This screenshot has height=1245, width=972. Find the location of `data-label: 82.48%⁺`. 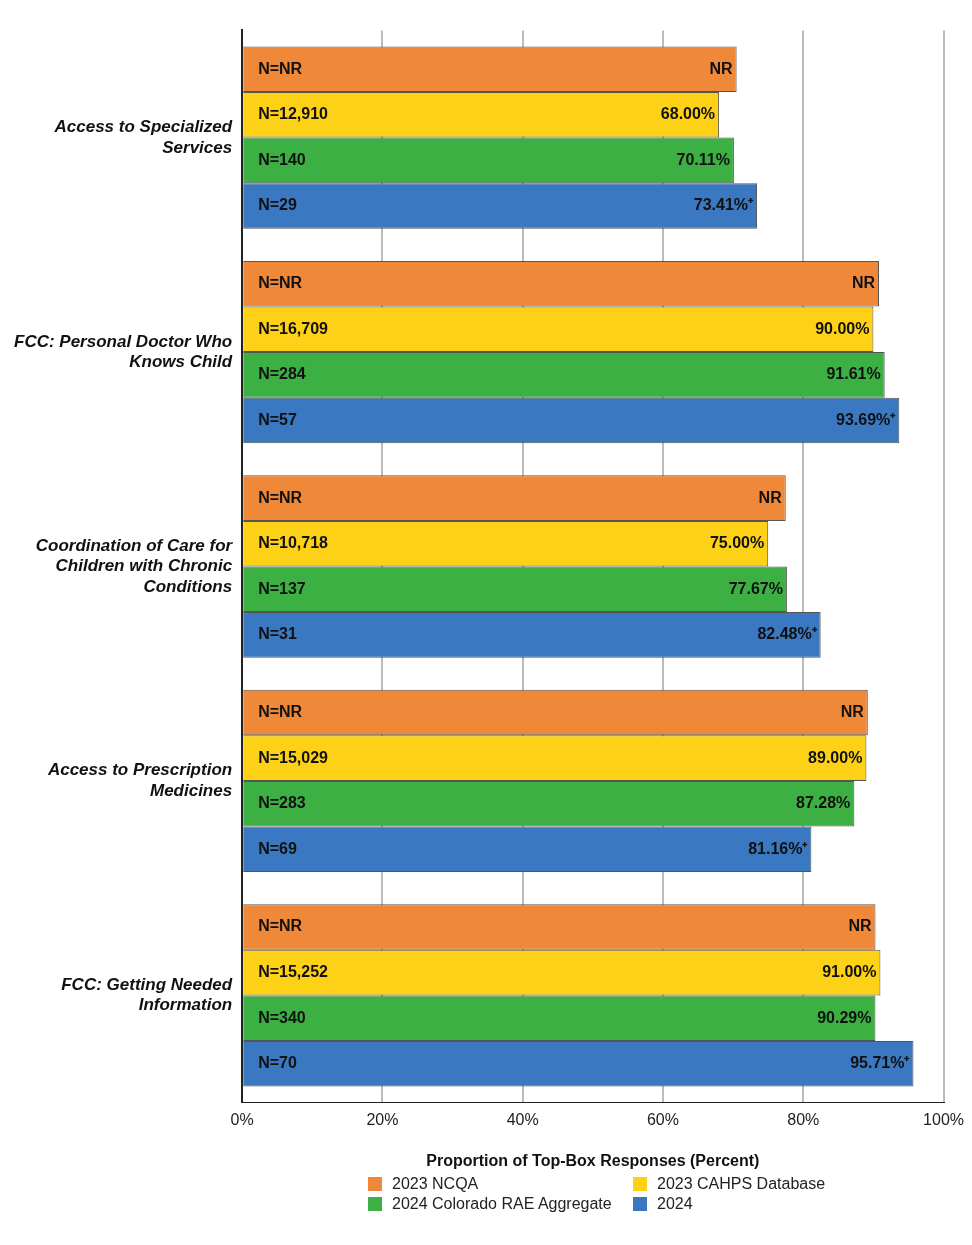

data-label: 82.48%⁺ is located at coordinates (787, 634).